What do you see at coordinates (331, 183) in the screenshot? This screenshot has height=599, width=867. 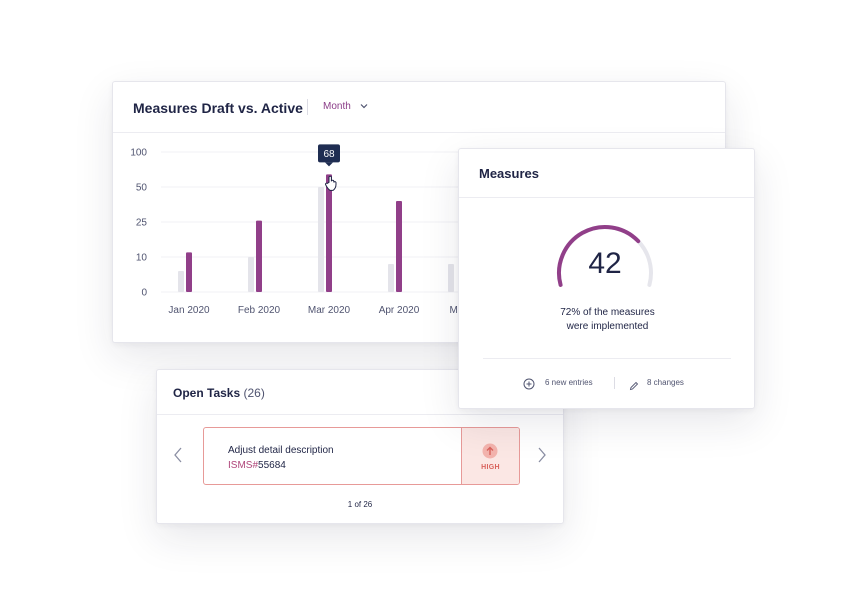 I see `hand-pointer-icon` at bounding box center [331, 183].